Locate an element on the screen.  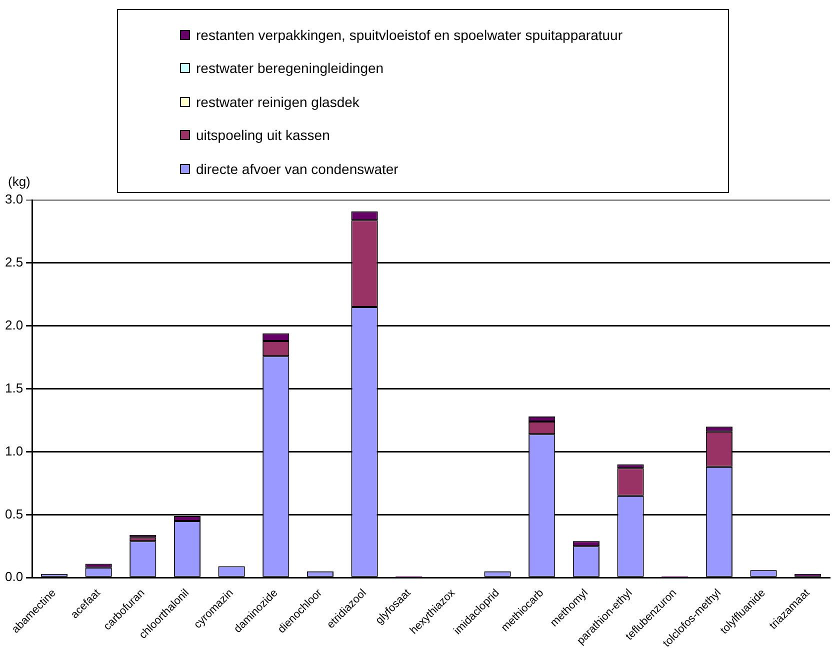
legend-label: restwater reinigen glasdek is located at coordinates (278, 102).